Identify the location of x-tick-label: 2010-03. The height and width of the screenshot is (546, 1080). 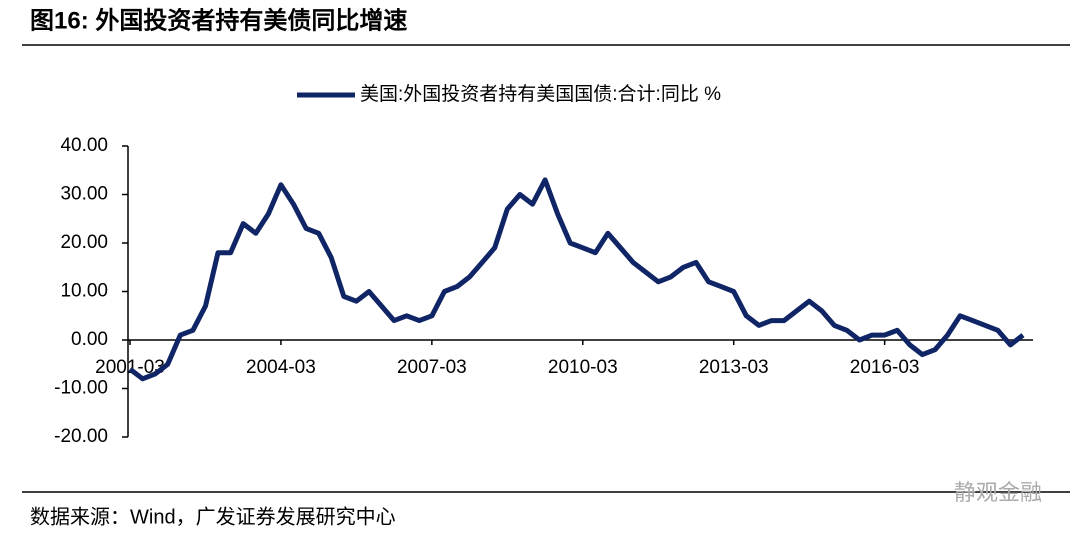
(583, 367).